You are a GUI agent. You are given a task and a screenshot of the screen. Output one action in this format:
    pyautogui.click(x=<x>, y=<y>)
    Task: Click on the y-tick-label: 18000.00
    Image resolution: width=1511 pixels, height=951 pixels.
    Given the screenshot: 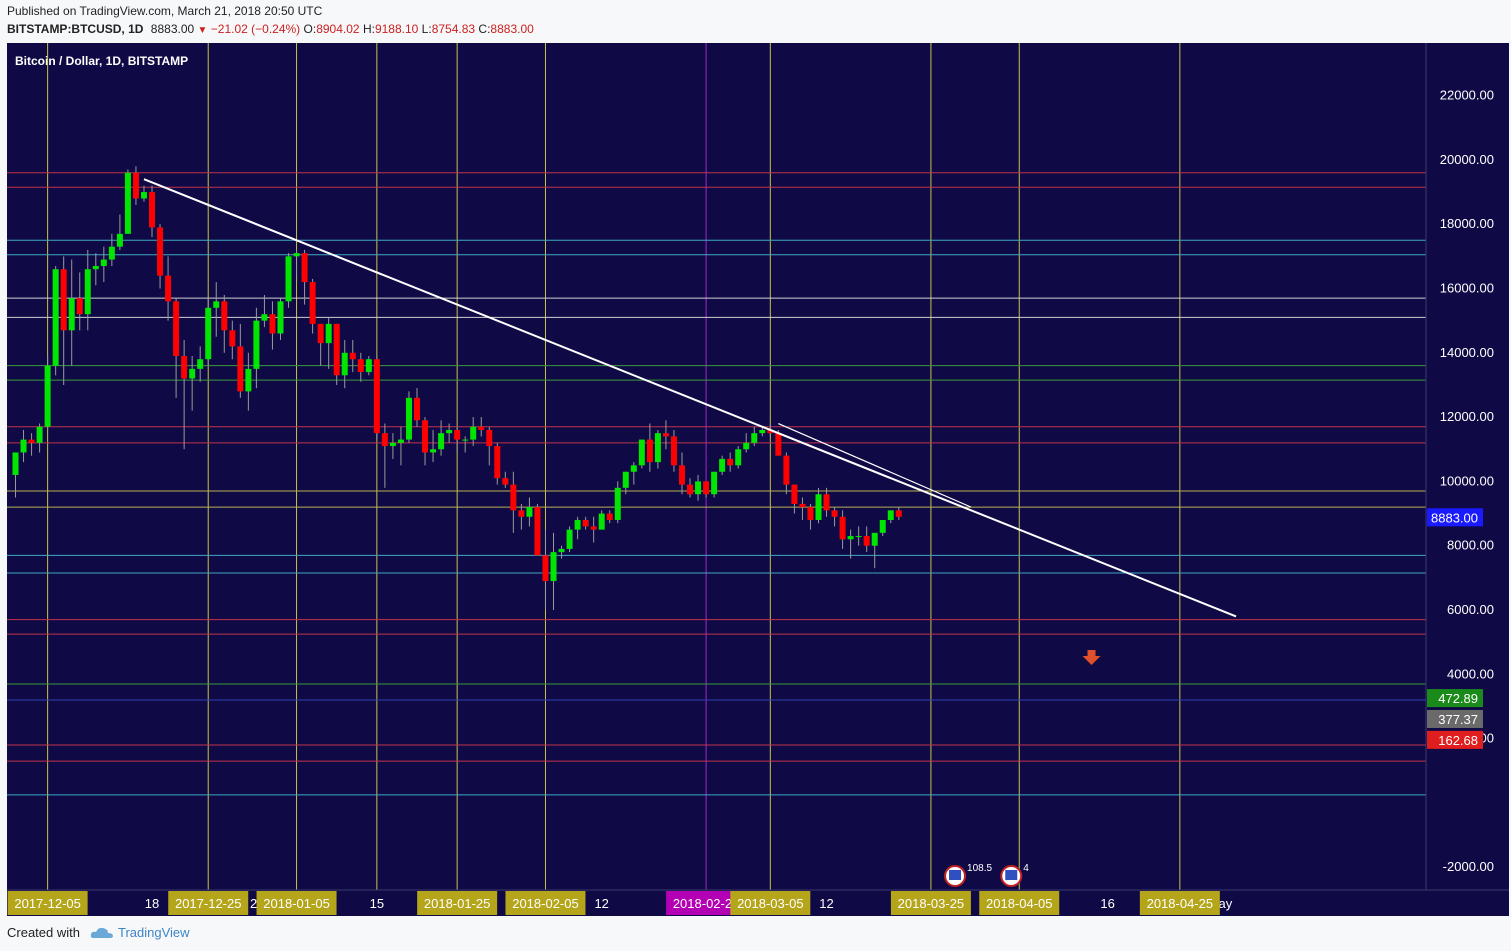 What is the action you would take?
    pyautogui.click(x=1467, y=223)
    